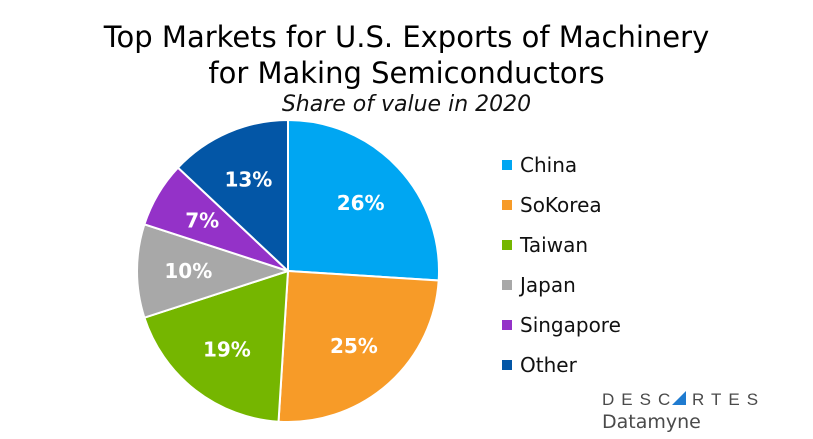 The width and height of the screenshot is (813, 439). I want to click on legend-label: Taiwan, so click(554, 245).